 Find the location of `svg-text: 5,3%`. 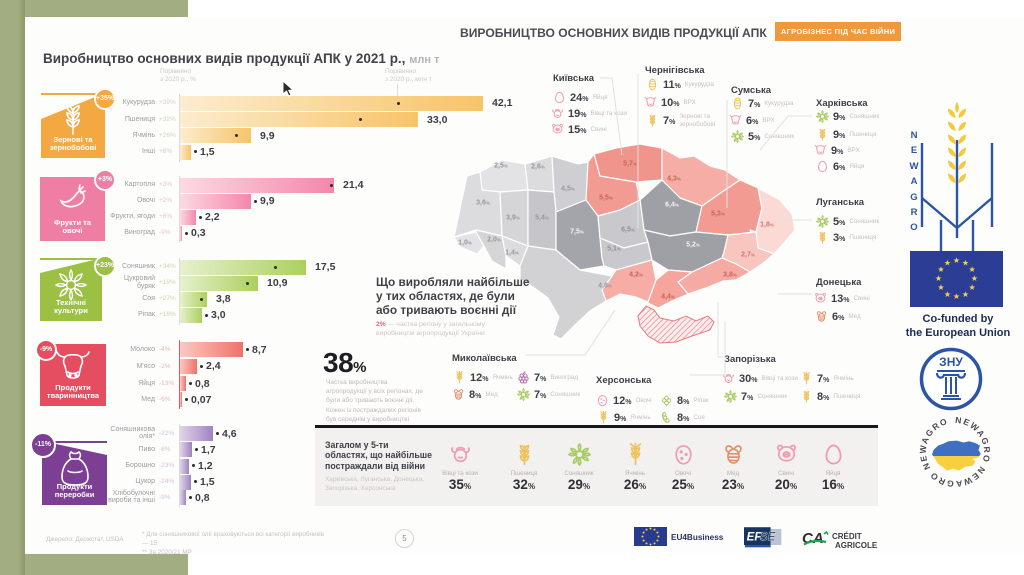

svg-text: 5,3% is located at coordinates (718, 214).